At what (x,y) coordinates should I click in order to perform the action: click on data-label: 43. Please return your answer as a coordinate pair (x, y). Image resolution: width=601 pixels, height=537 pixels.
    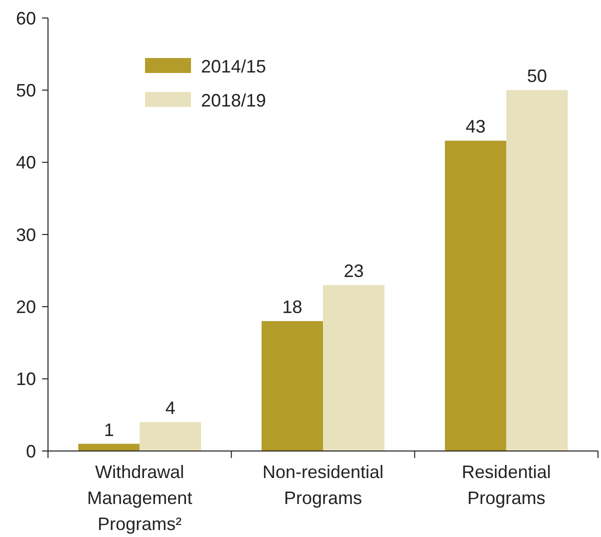
    Looking at the image, I should click on (476, 126).